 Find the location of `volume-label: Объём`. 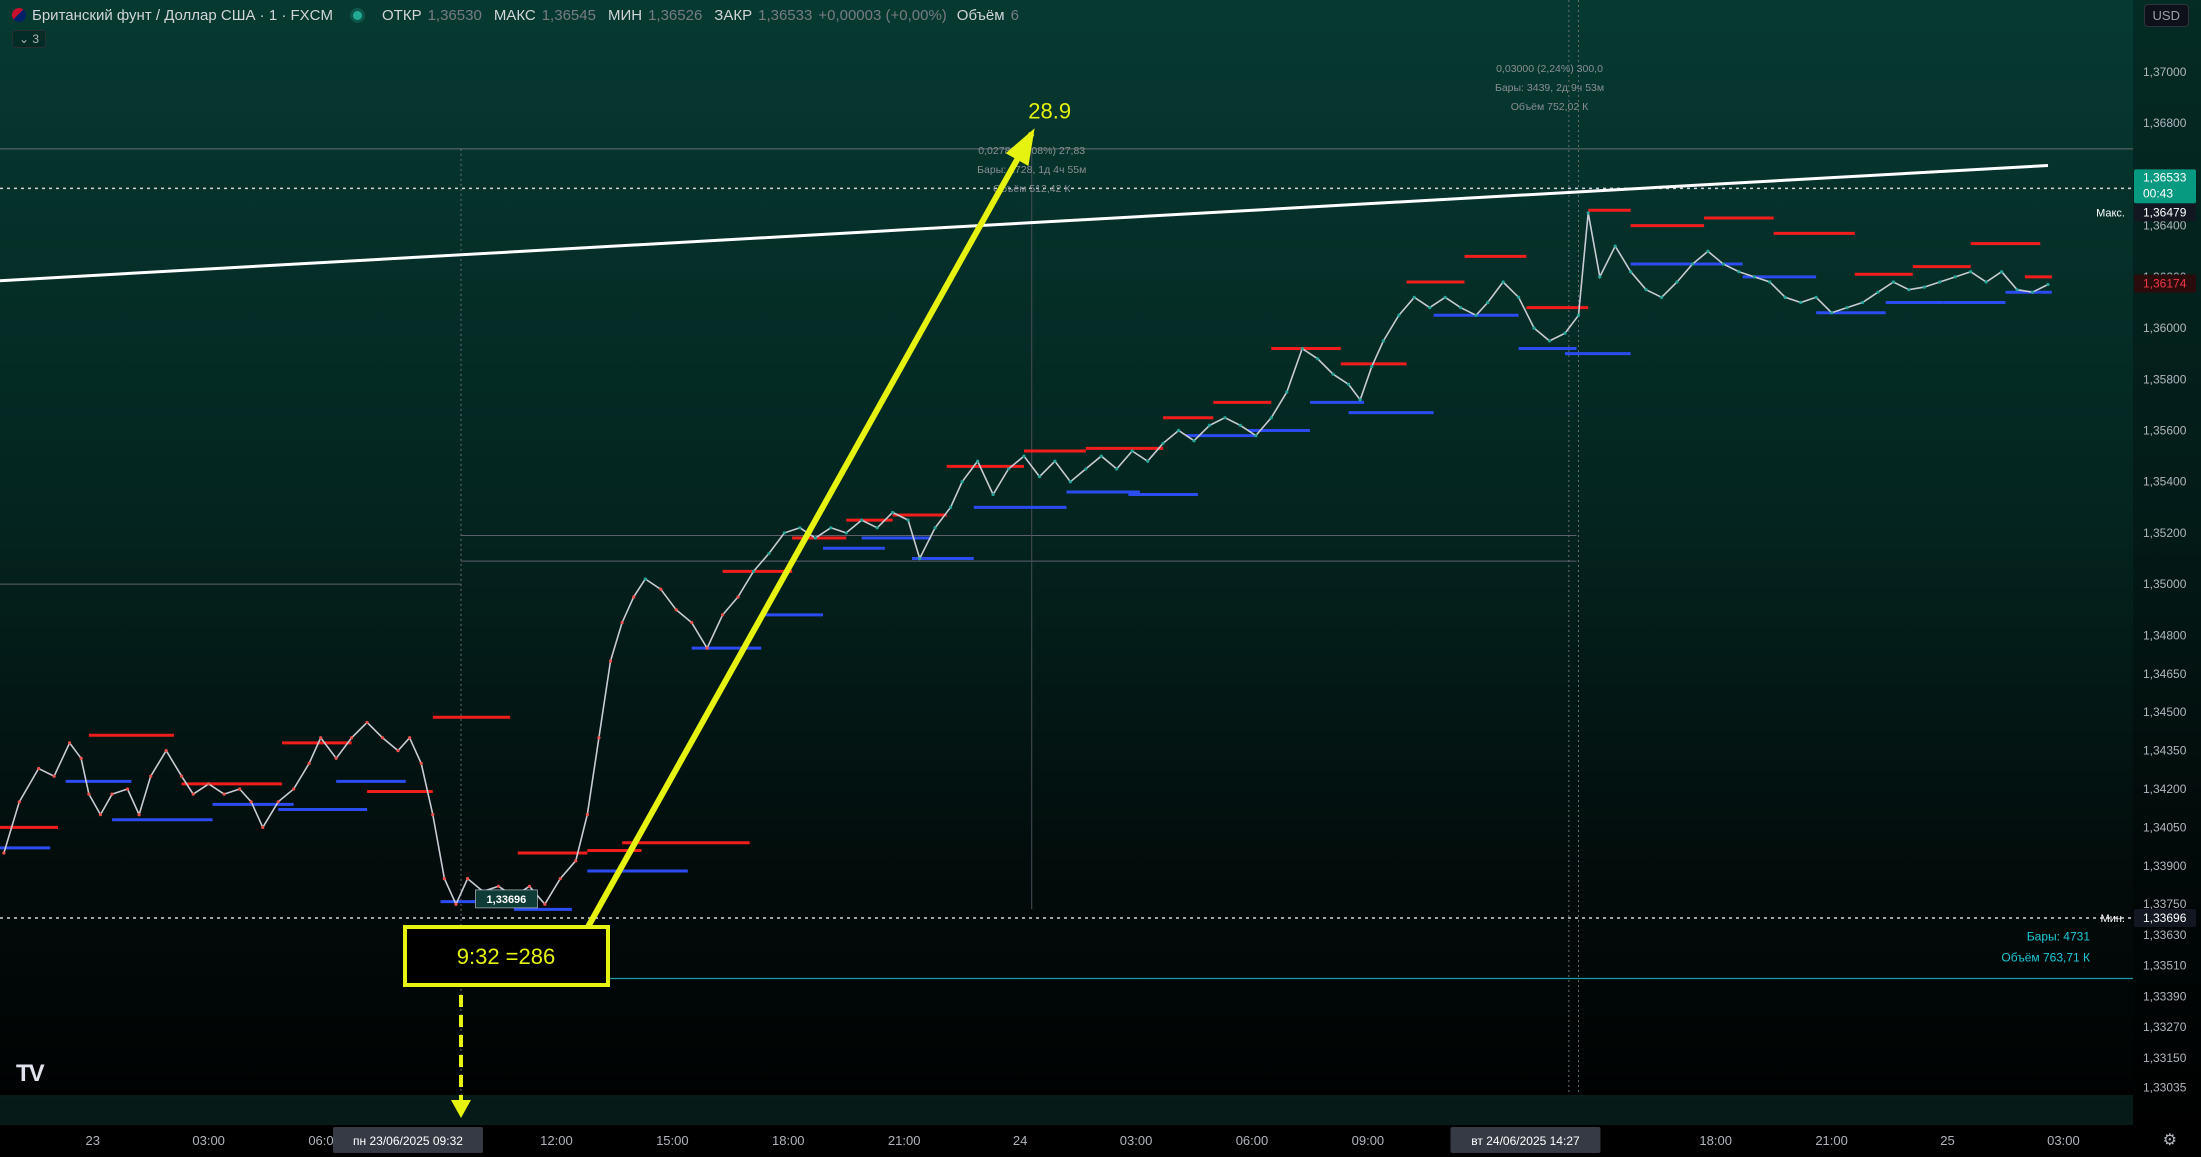

volume-label: Объём is located at coordinates (980, 15).